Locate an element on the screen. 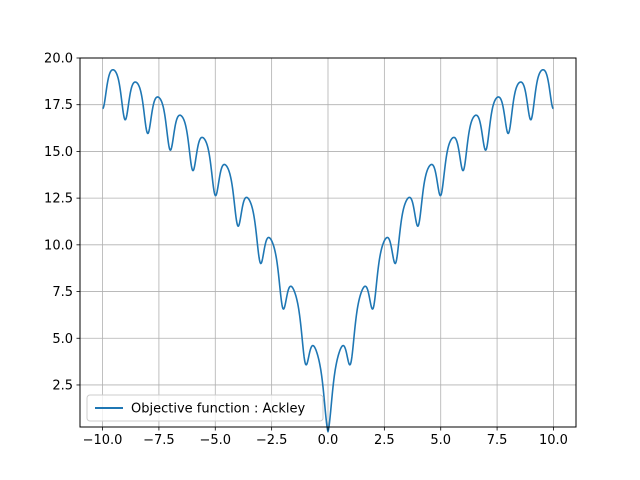 This screenshot has width=640, height=480. x-axis-ticks: −10.0 −7.5 −5.0 −2.5 0.0 2.5 5.0 7.5 10.0 is located at coordinates (325, 437).